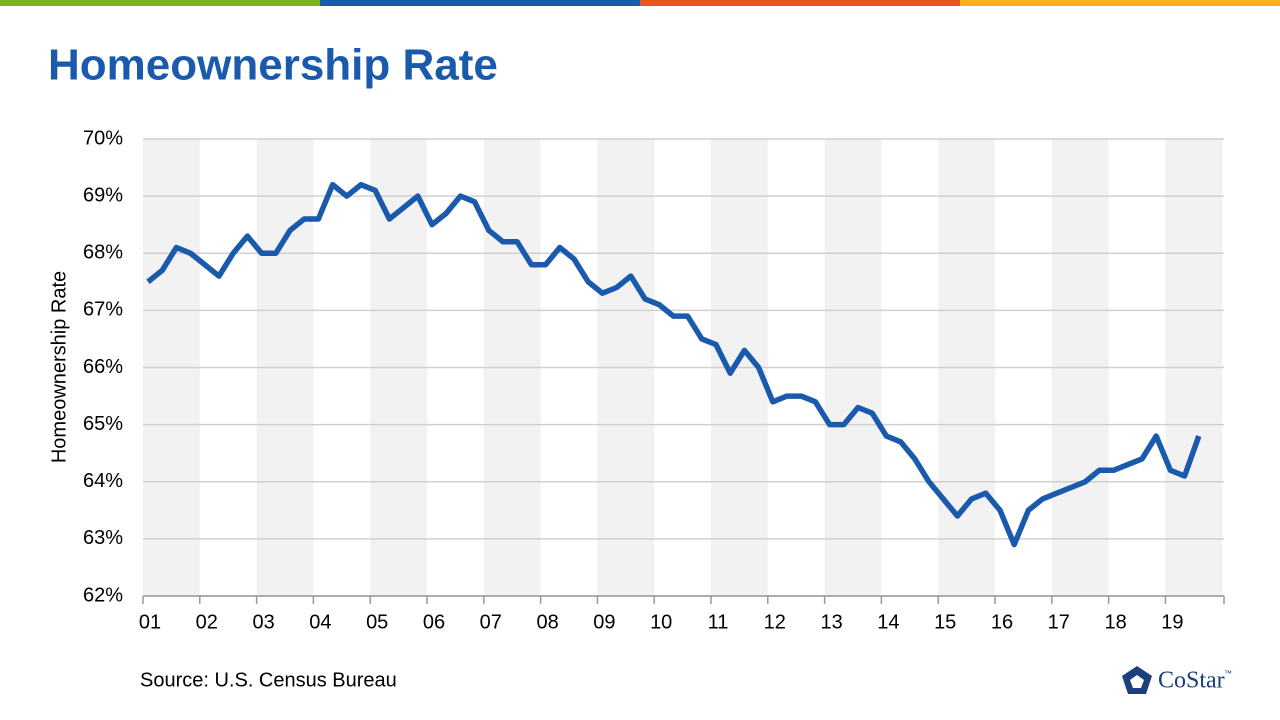 This screenshot has height=720, width=1280. I want to click on x-tick-label: 19, so click(1172, 622).